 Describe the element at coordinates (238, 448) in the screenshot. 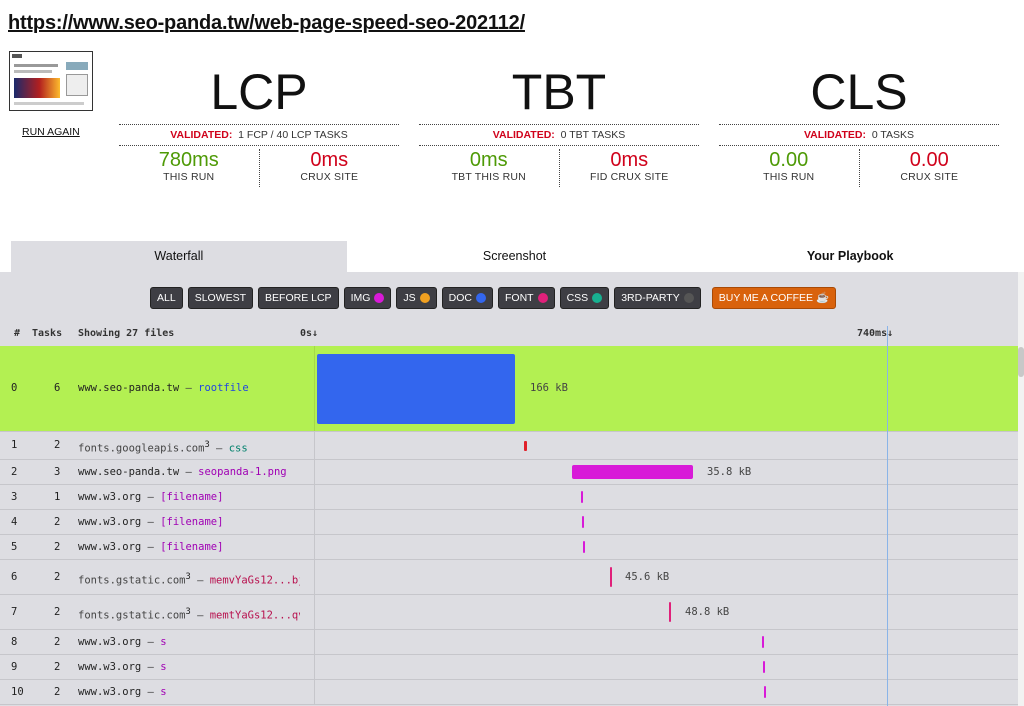

I see `row-resource: css` at that location.